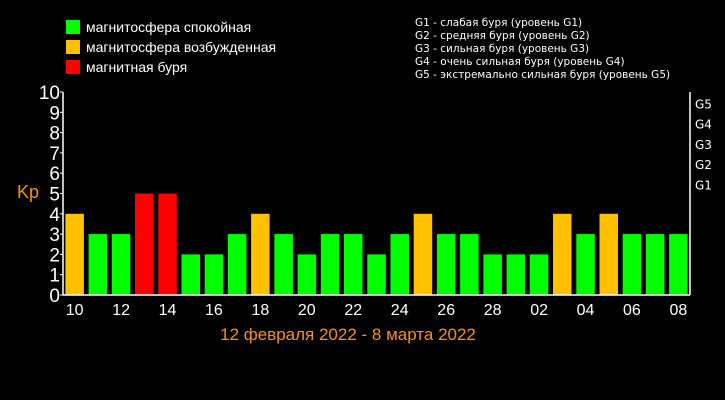 Image resolution: width=725 pixels, height=400 pixels. What do you see at coordinates (181, 47) in the screenshot?
I see `legend-label-excited: магнитосфера возбужденная` at bounding box center [181, 47].